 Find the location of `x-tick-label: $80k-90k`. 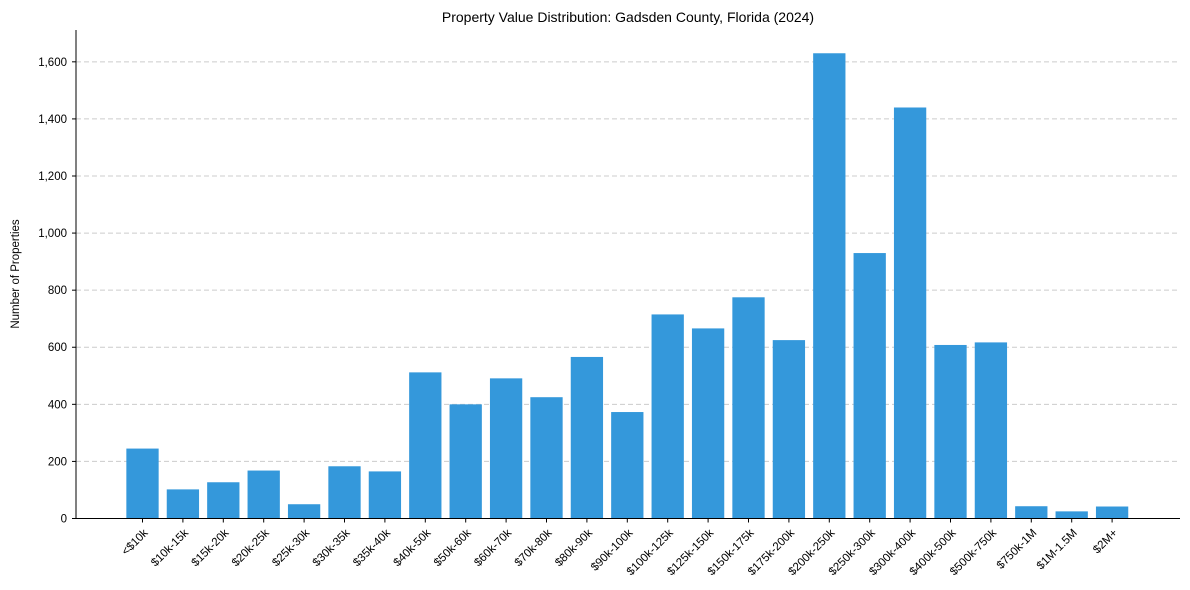

x-tick-label: $80k-90k is located at coordinates (574, 548).